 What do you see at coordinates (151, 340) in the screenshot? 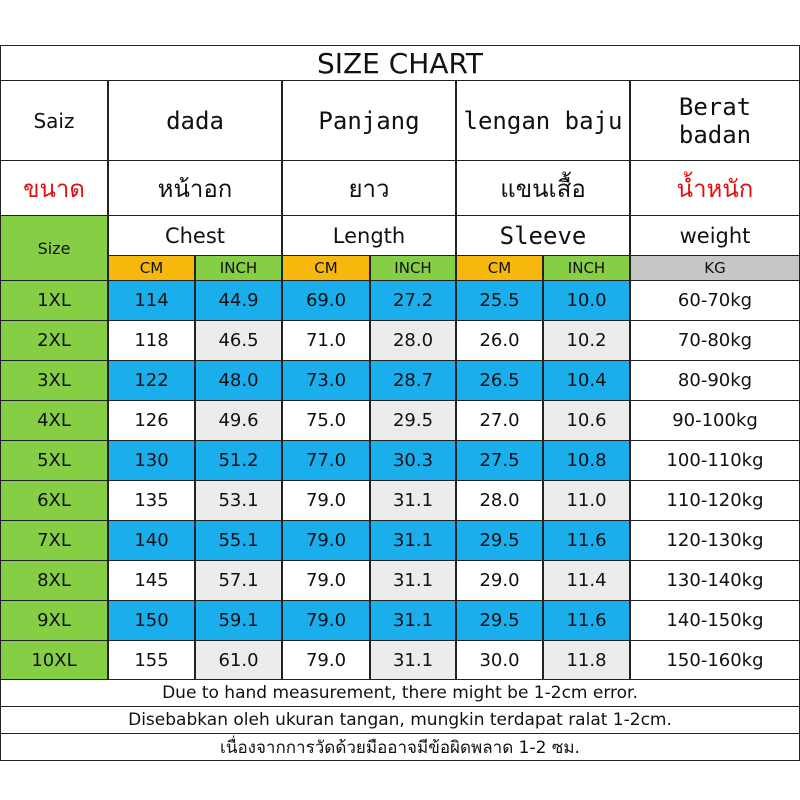
I see `data-cell: 118` at bounding box center [151, 340].